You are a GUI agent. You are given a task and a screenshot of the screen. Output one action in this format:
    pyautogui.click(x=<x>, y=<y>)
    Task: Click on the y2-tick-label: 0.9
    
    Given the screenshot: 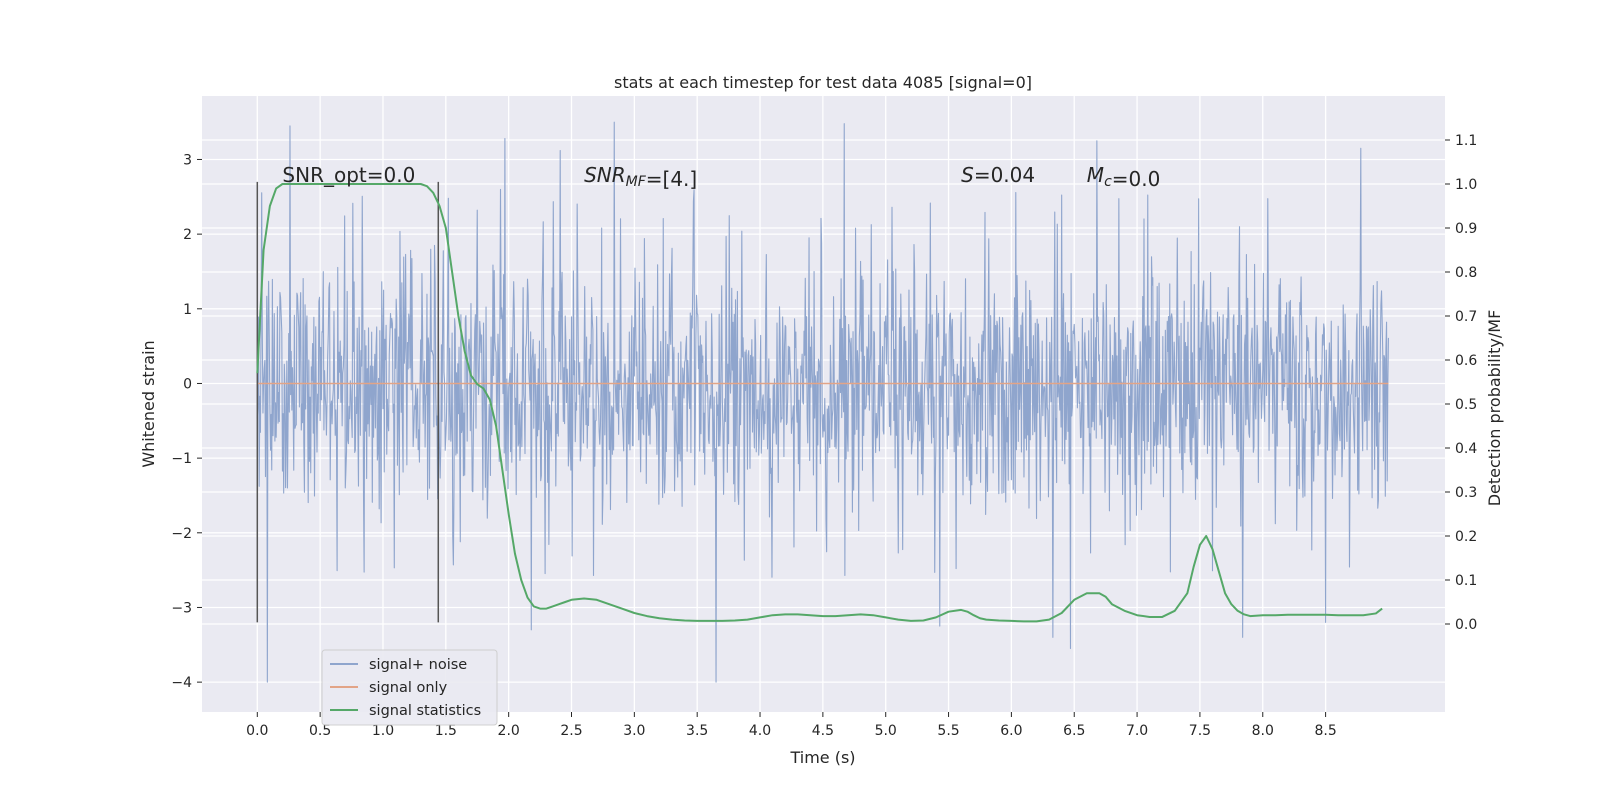 What is the action you would take?
    pyautogui.click(x=1466, y=229)
    